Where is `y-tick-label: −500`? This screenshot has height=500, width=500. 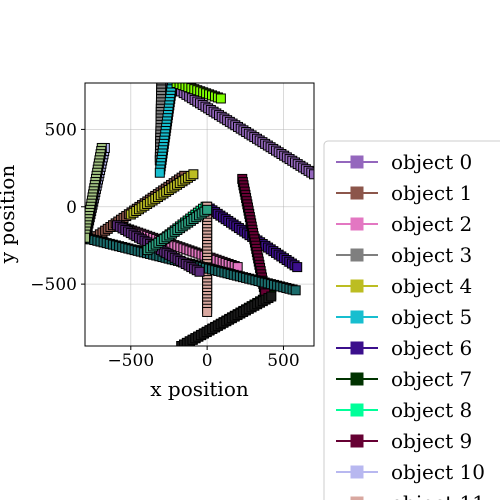 y-tick-label: −500 is located at coordinates (53, 285).